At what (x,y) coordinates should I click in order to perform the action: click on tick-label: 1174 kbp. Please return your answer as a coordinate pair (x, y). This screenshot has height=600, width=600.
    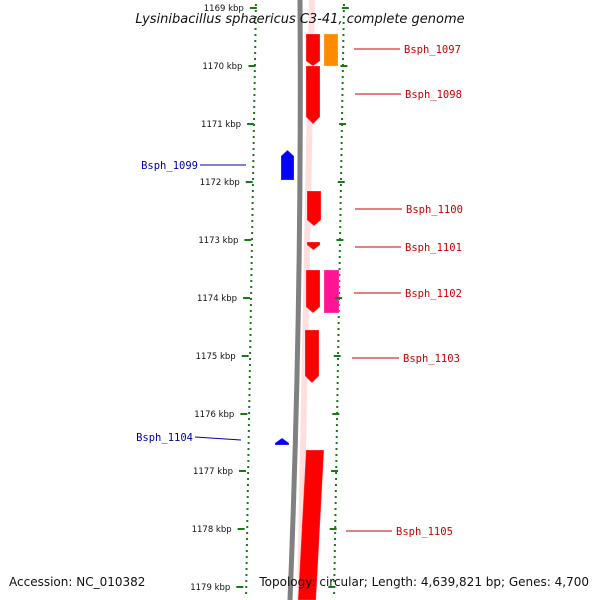
    Looking at the image, I should click on (217, 299).